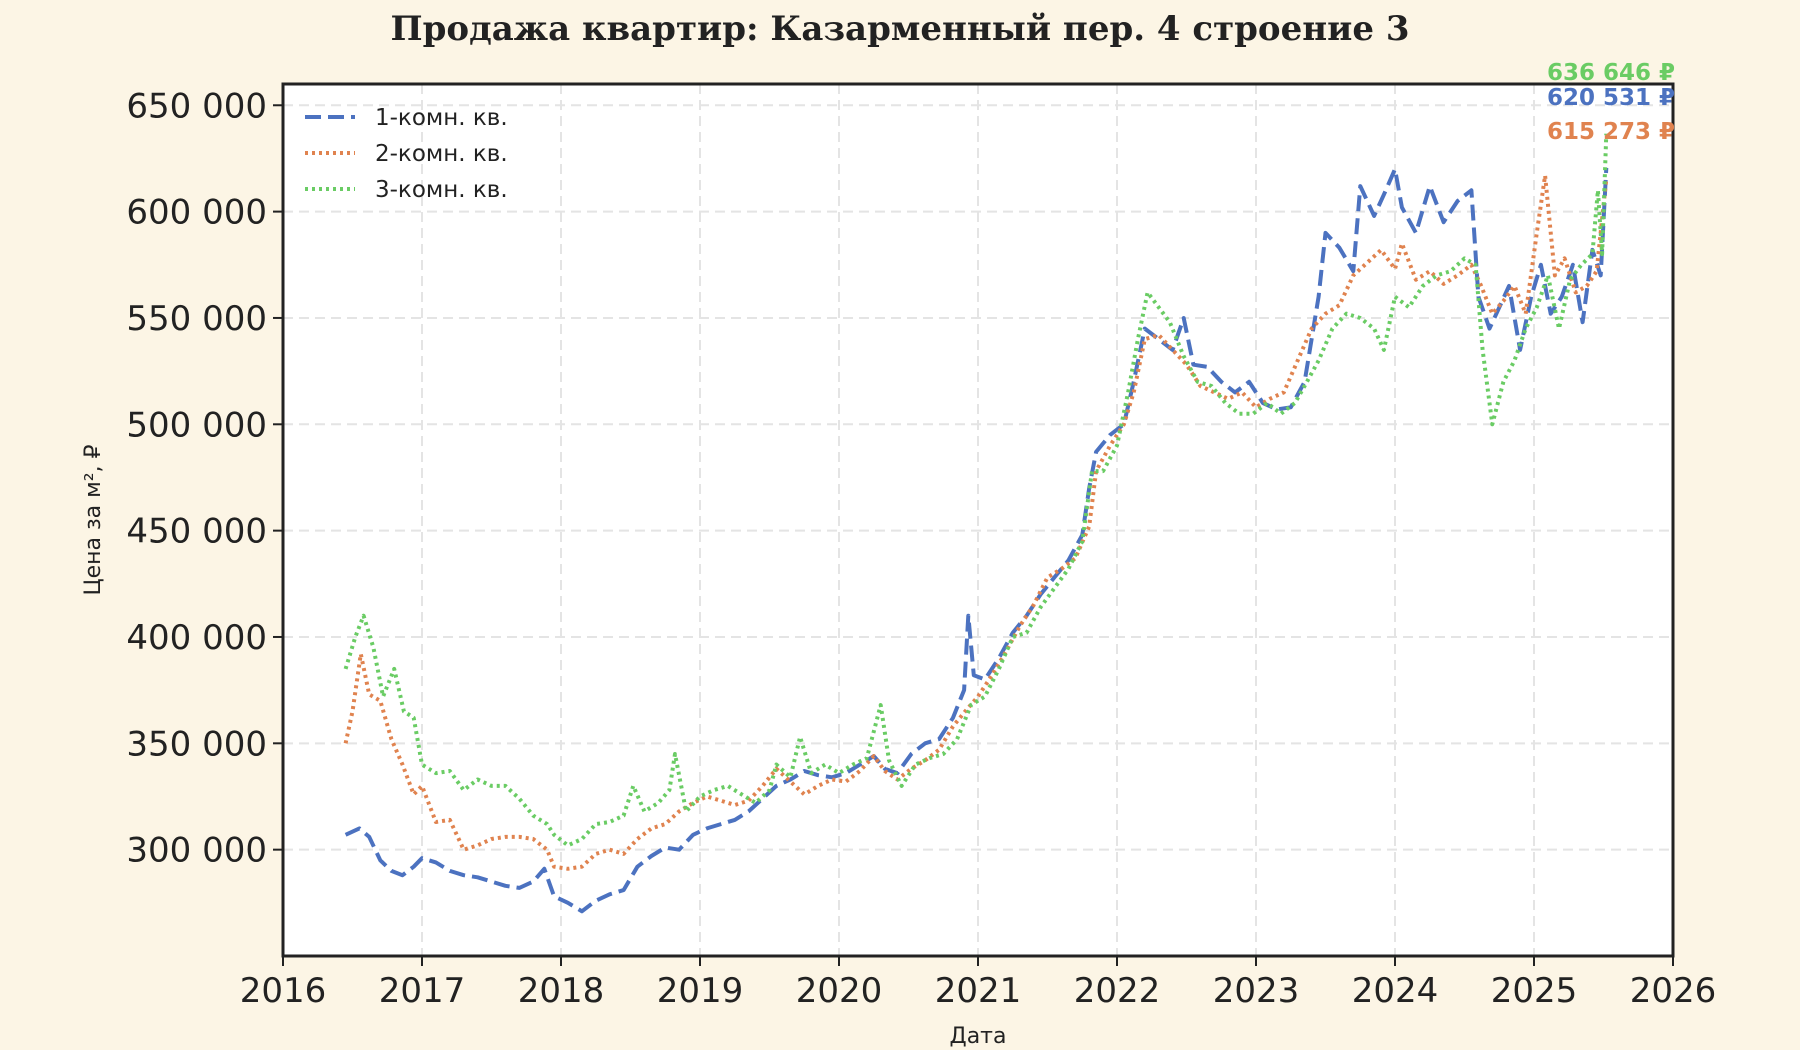  I want to click on end-label-1: 620 531 ₽, so click(1611, 98).